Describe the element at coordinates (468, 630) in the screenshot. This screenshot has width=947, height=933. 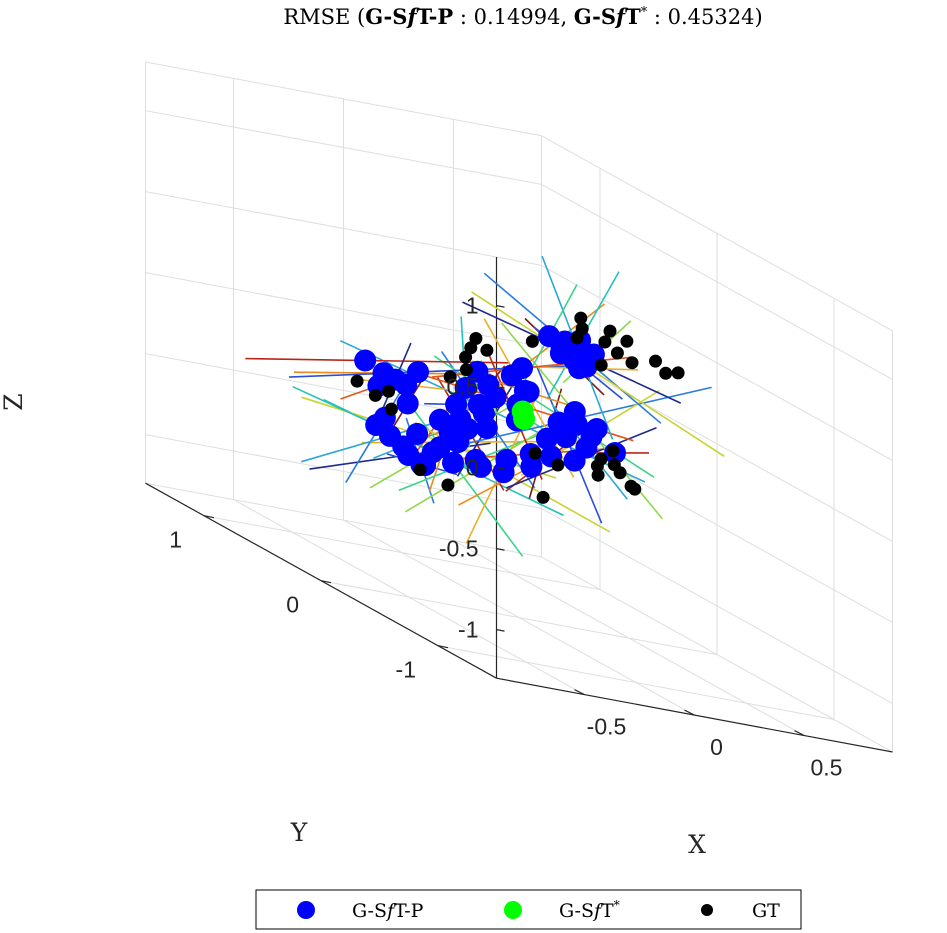
I see `z-tick-label: -1` at that location.